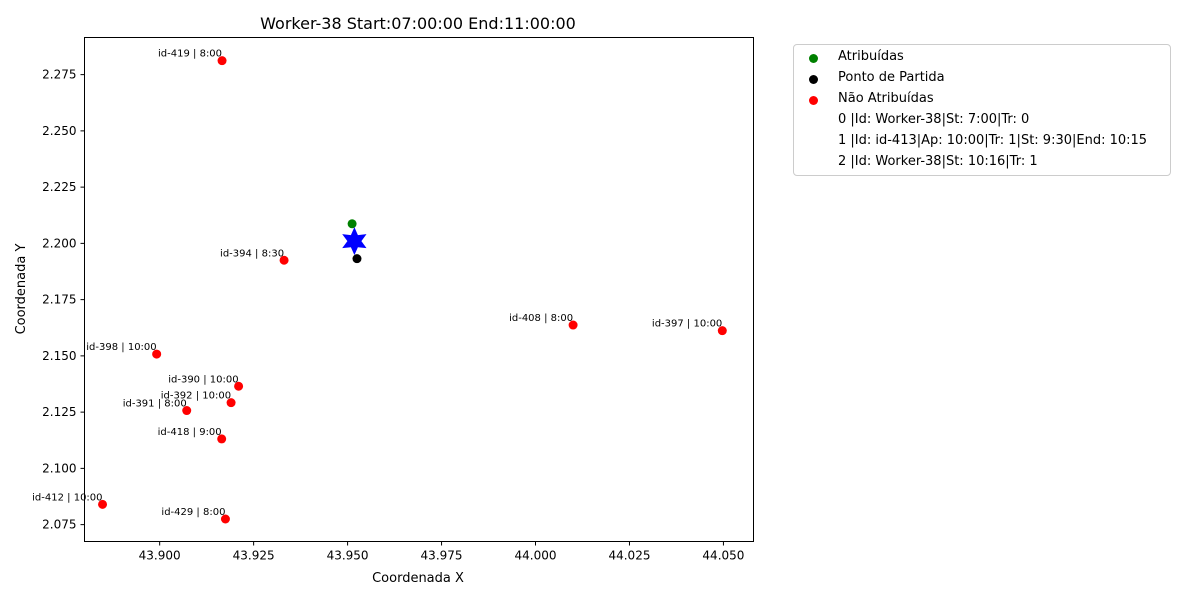 This screenshot has width=1200, height=600. What do you see at coordinates (982, 58) in the screenshot?
I see `legend-item-assigned: Atribuídas` at bounding box center [982, 58].